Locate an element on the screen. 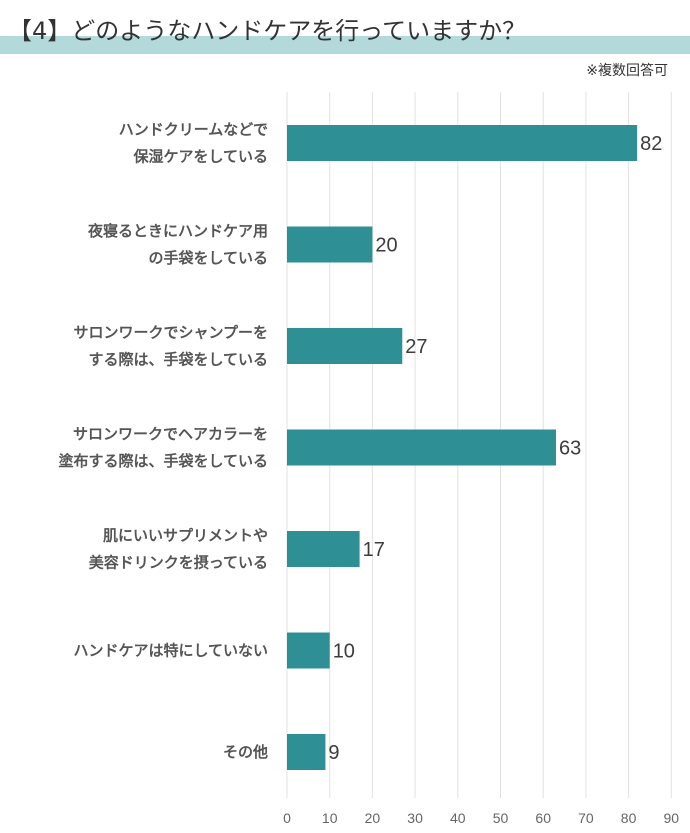 This screenshot has height=833, width=690. chart-title: 【4】どのようなハンドケアを行っていますか？ is located at coordinates (267, 31).